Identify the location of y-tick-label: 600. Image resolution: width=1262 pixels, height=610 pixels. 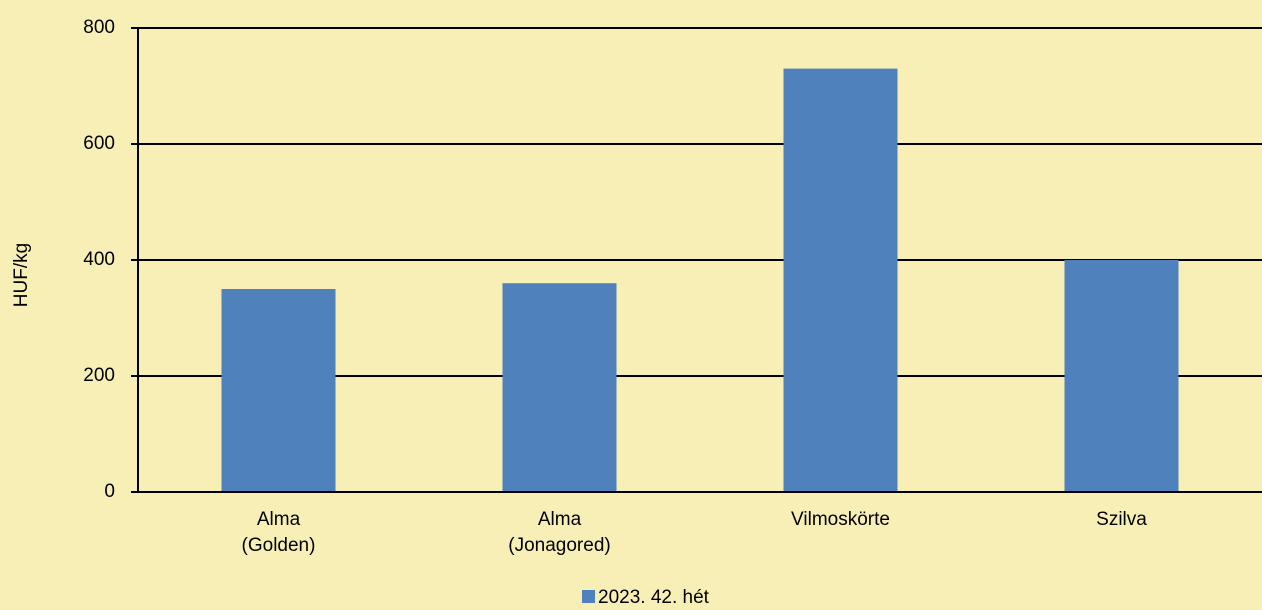
(99, 143).